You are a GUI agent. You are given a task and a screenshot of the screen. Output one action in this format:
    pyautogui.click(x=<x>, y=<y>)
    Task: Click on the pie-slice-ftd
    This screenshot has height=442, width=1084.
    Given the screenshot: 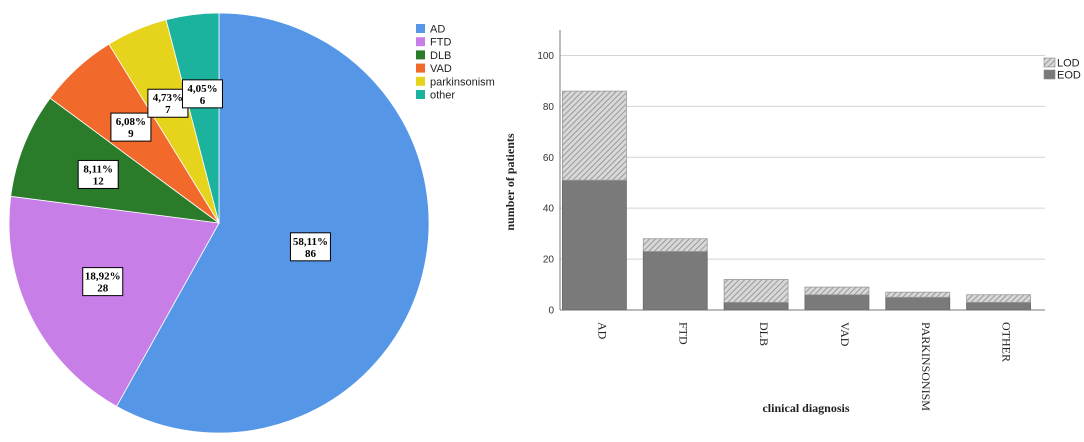 What is the action you would take?
    pyautogui.click(x=114, y=301)
    